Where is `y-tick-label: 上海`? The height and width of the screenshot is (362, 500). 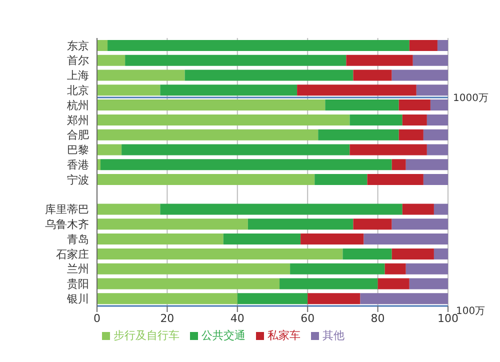
y-tick-label: 上海 is located at coordinates (78, 75).